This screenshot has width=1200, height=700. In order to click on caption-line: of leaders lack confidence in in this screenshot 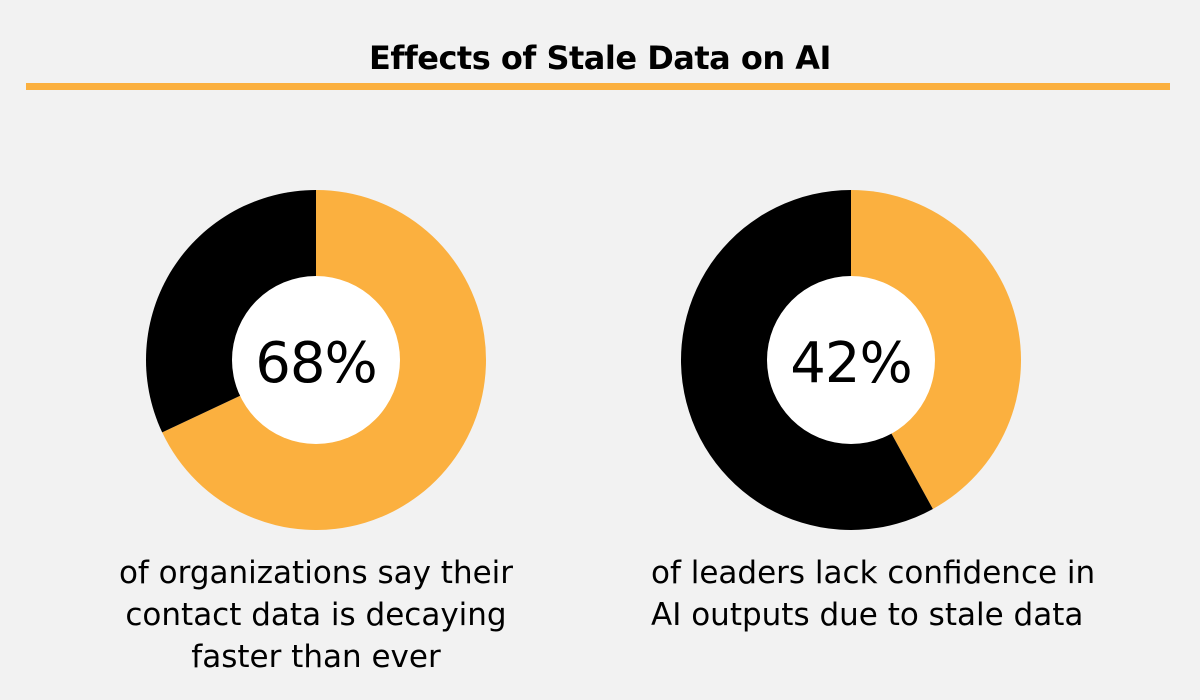, I will do `click(873, 573)`.